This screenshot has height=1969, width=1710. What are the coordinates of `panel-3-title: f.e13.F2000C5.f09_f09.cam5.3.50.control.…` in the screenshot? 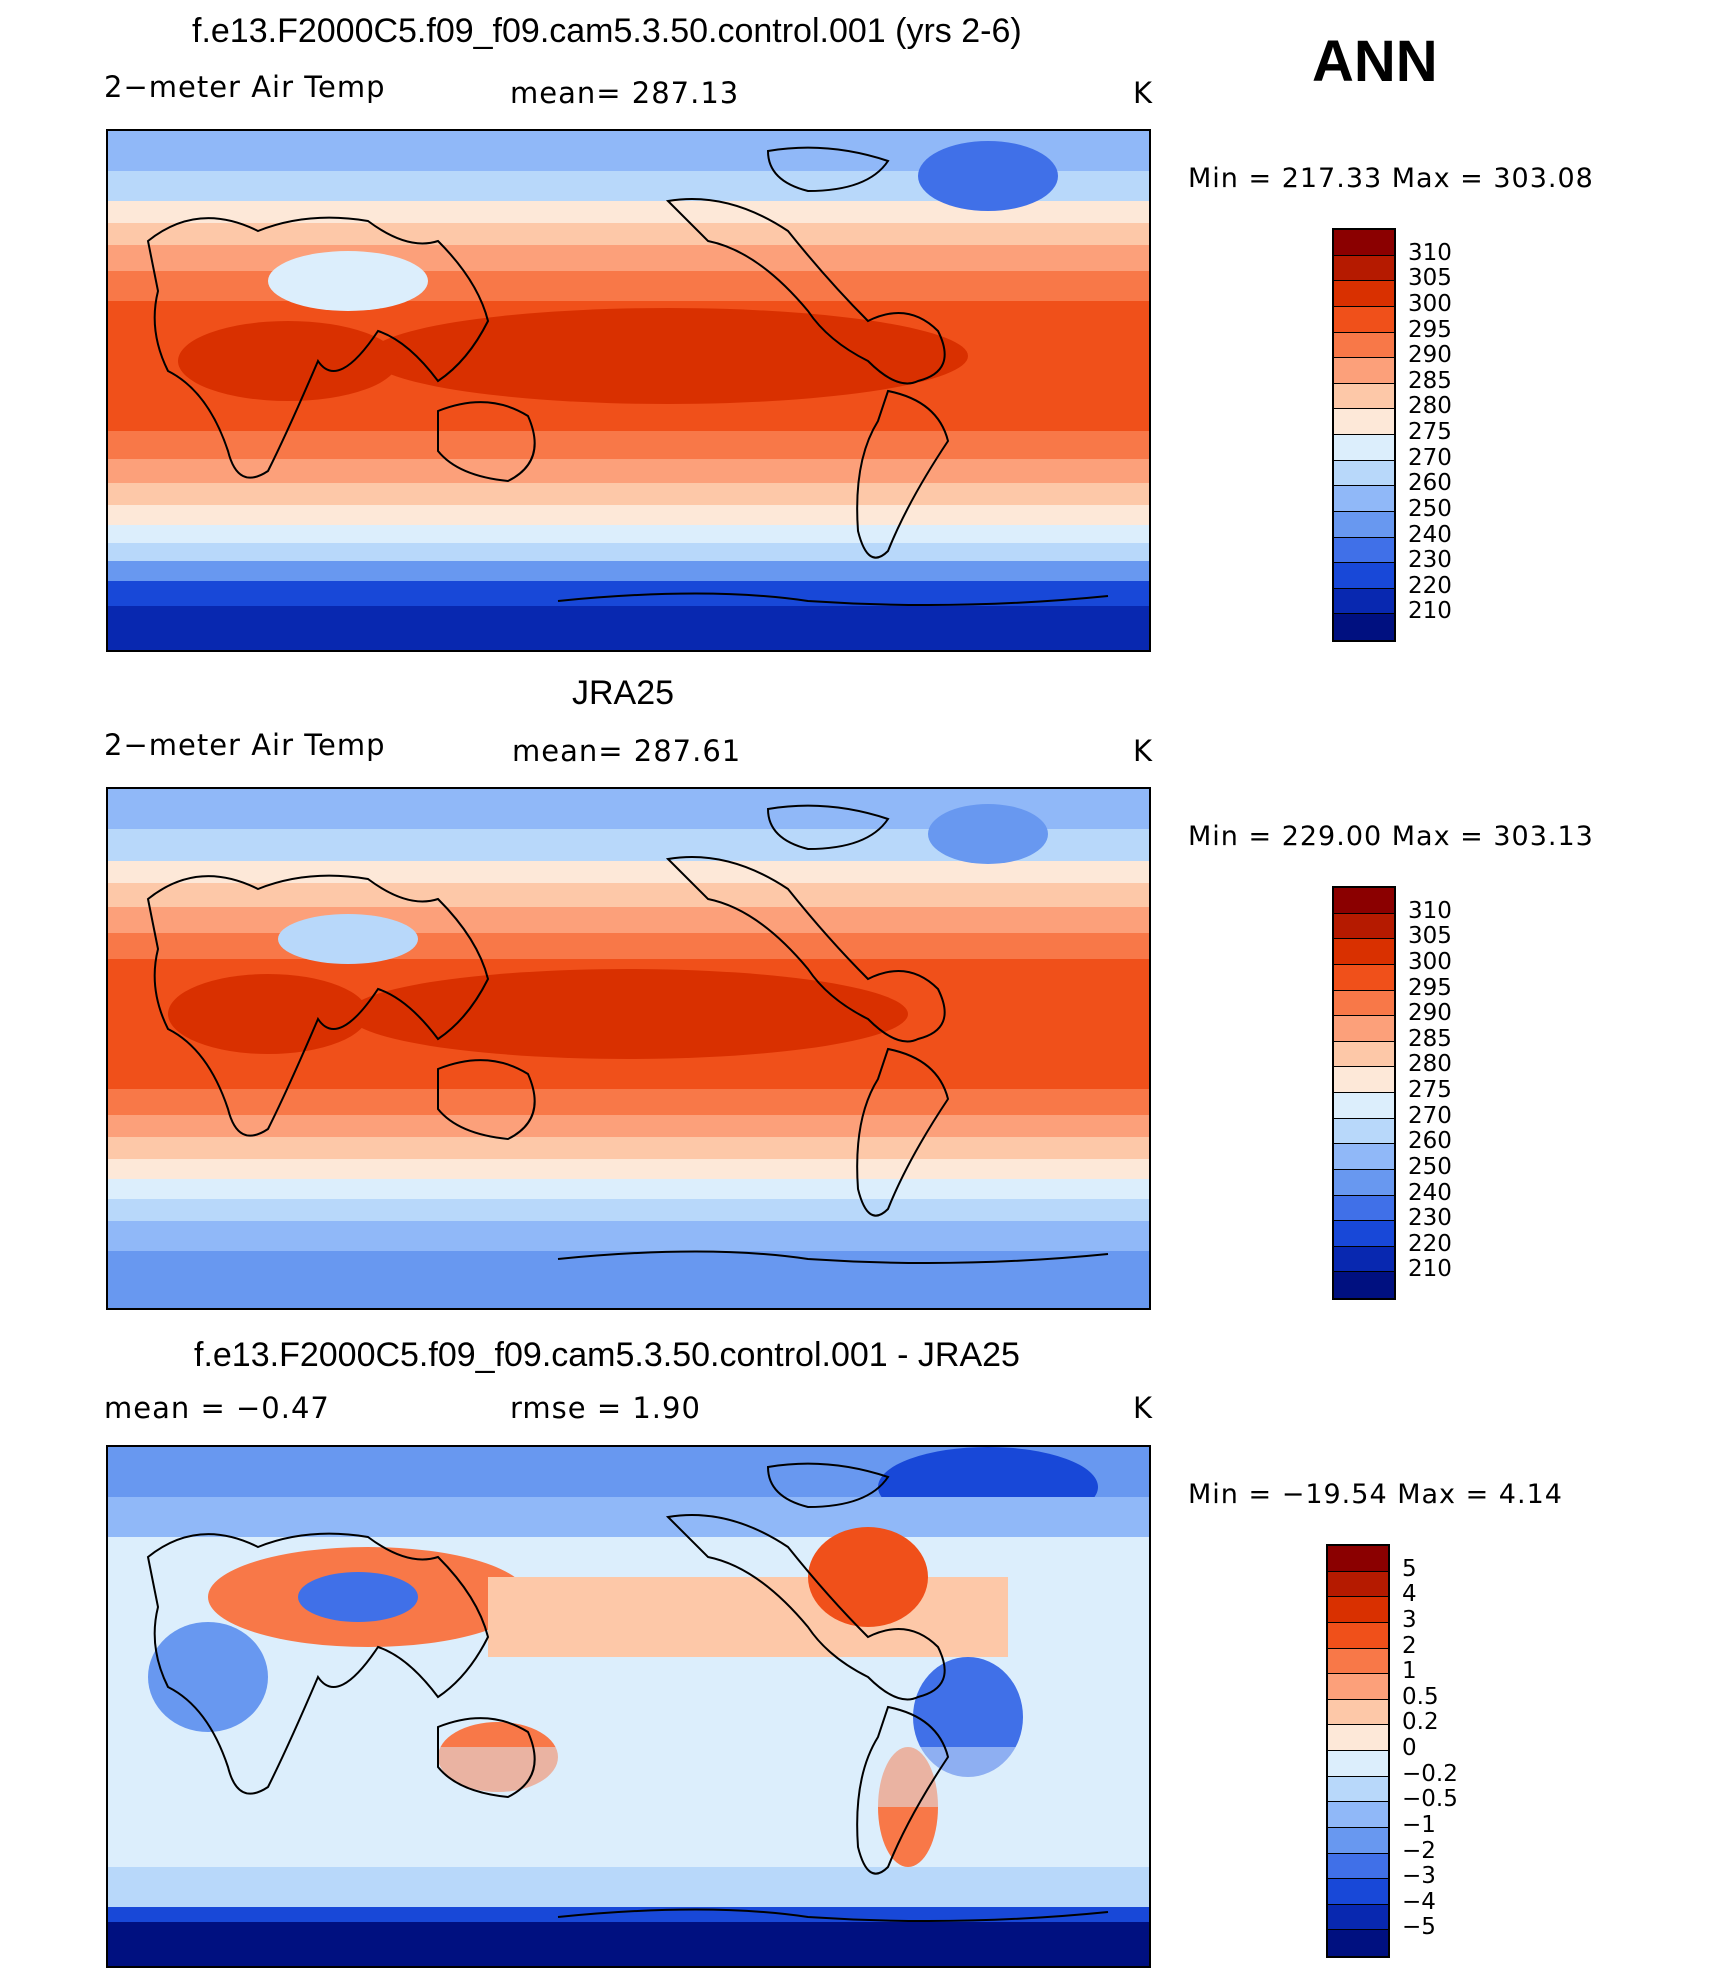 It's located at (607, 1355).